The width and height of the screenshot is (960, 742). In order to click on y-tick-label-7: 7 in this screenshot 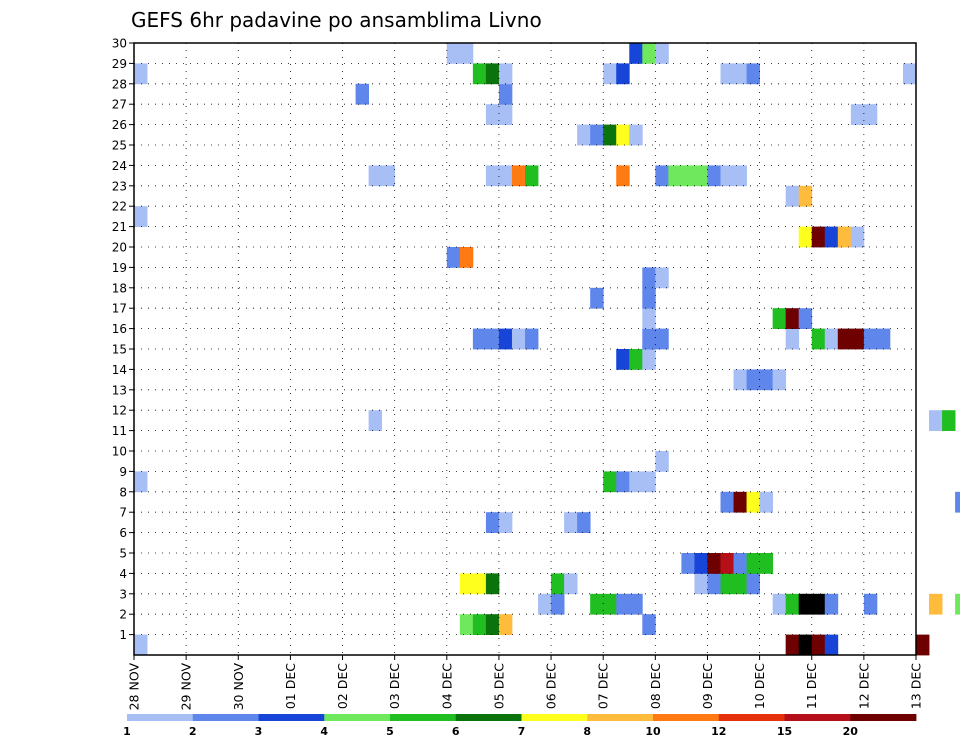, I will do `click(123, 513)`.